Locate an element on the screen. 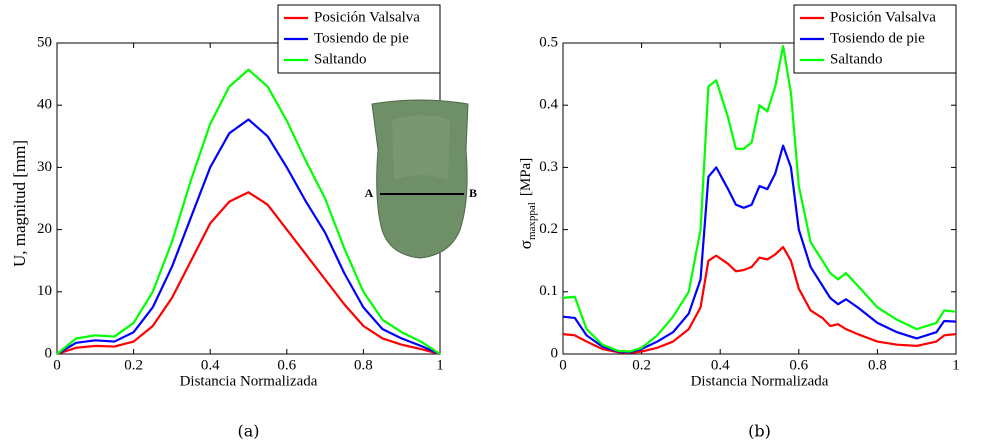 Image resolution: width=988 pixels, height=444 pixels. caption: (a) is located at coordinates (248, 431).